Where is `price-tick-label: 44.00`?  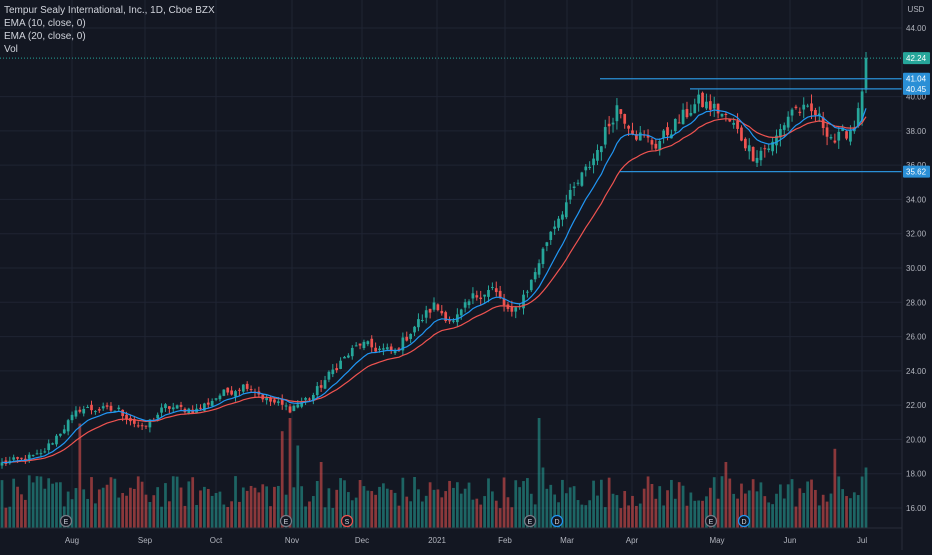
price-tick-label: 44.00 is located at coordinates (916, 28).